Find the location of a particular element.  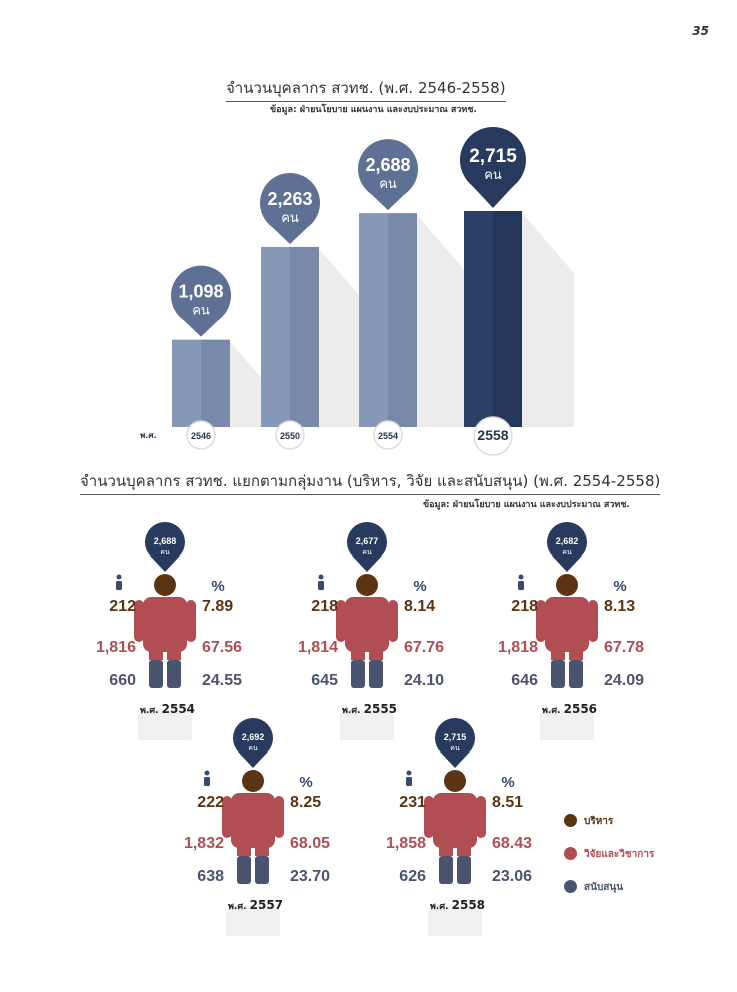

percent-admin: 7.89 is located at coordinates (218, 606).